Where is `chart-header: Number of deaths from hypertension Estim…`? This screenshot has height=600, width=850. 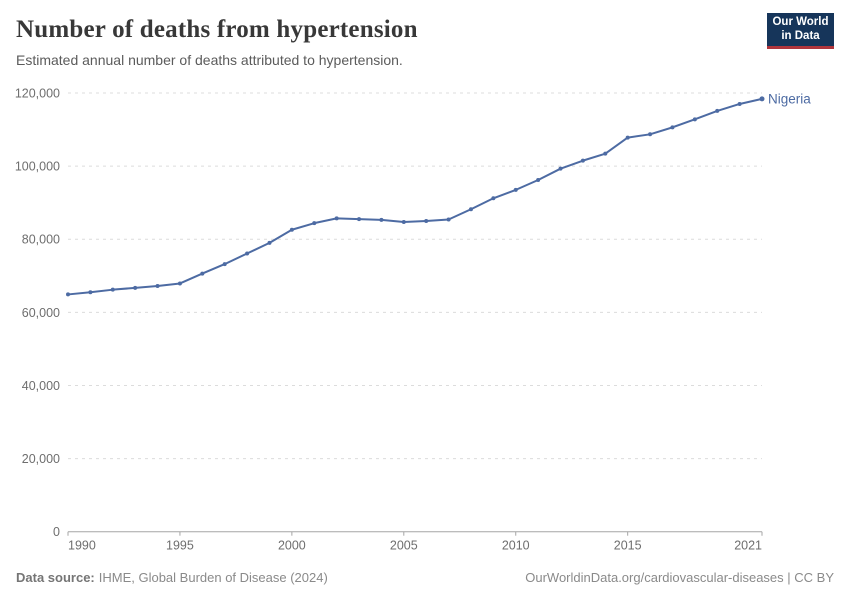
chart-header: Number of deaths from hypertension Estim… is located at coordinates (425, 40).